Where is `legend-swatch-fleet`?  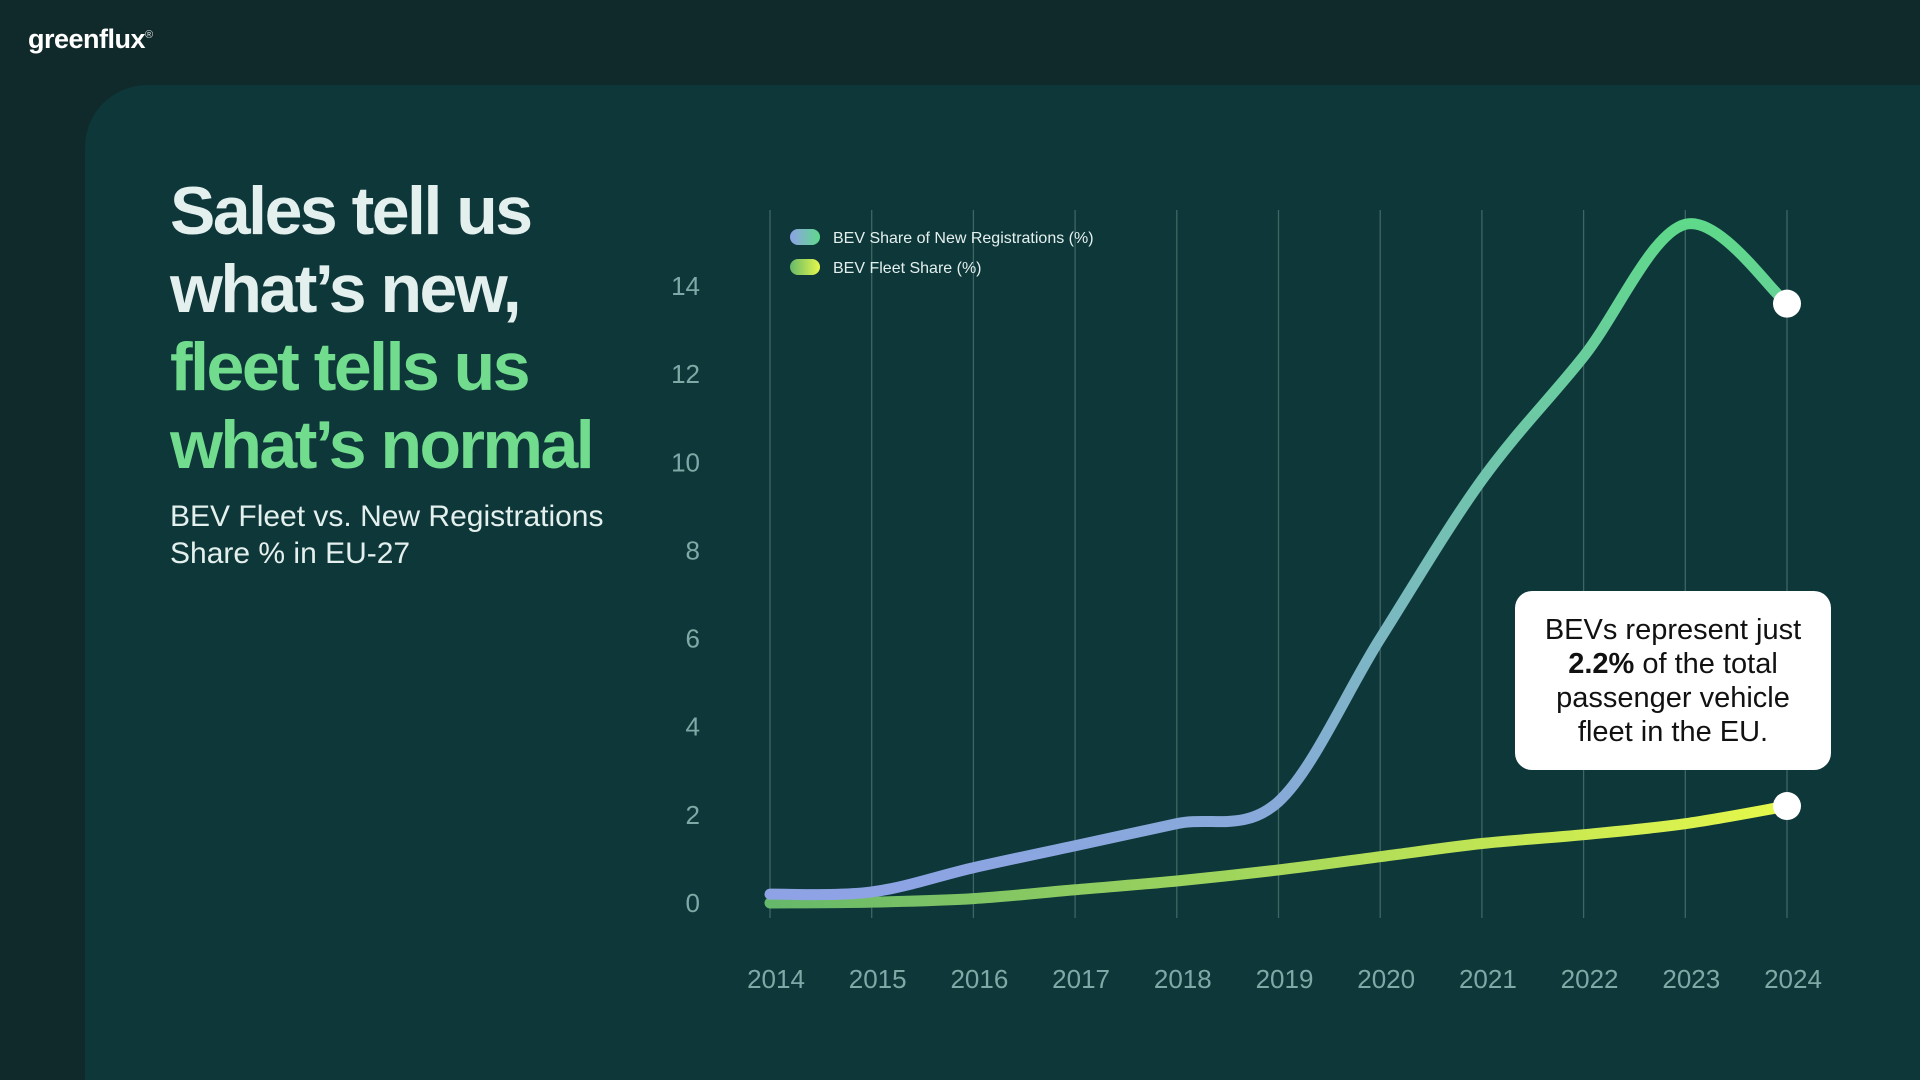 legend-swatch-fleet is located at coordinates (805, 267).